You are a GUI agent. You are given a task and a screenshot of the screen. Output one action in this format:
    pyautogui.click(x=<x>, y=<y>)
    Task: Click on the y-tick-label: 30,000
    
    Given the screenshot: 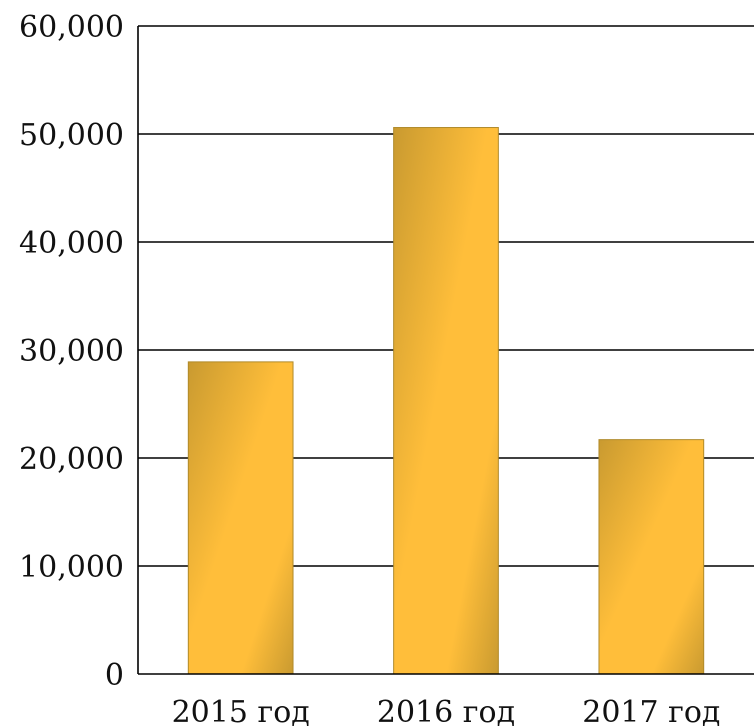 What is the action you would take?
    pyautogui.click(x=71, y=351)
    